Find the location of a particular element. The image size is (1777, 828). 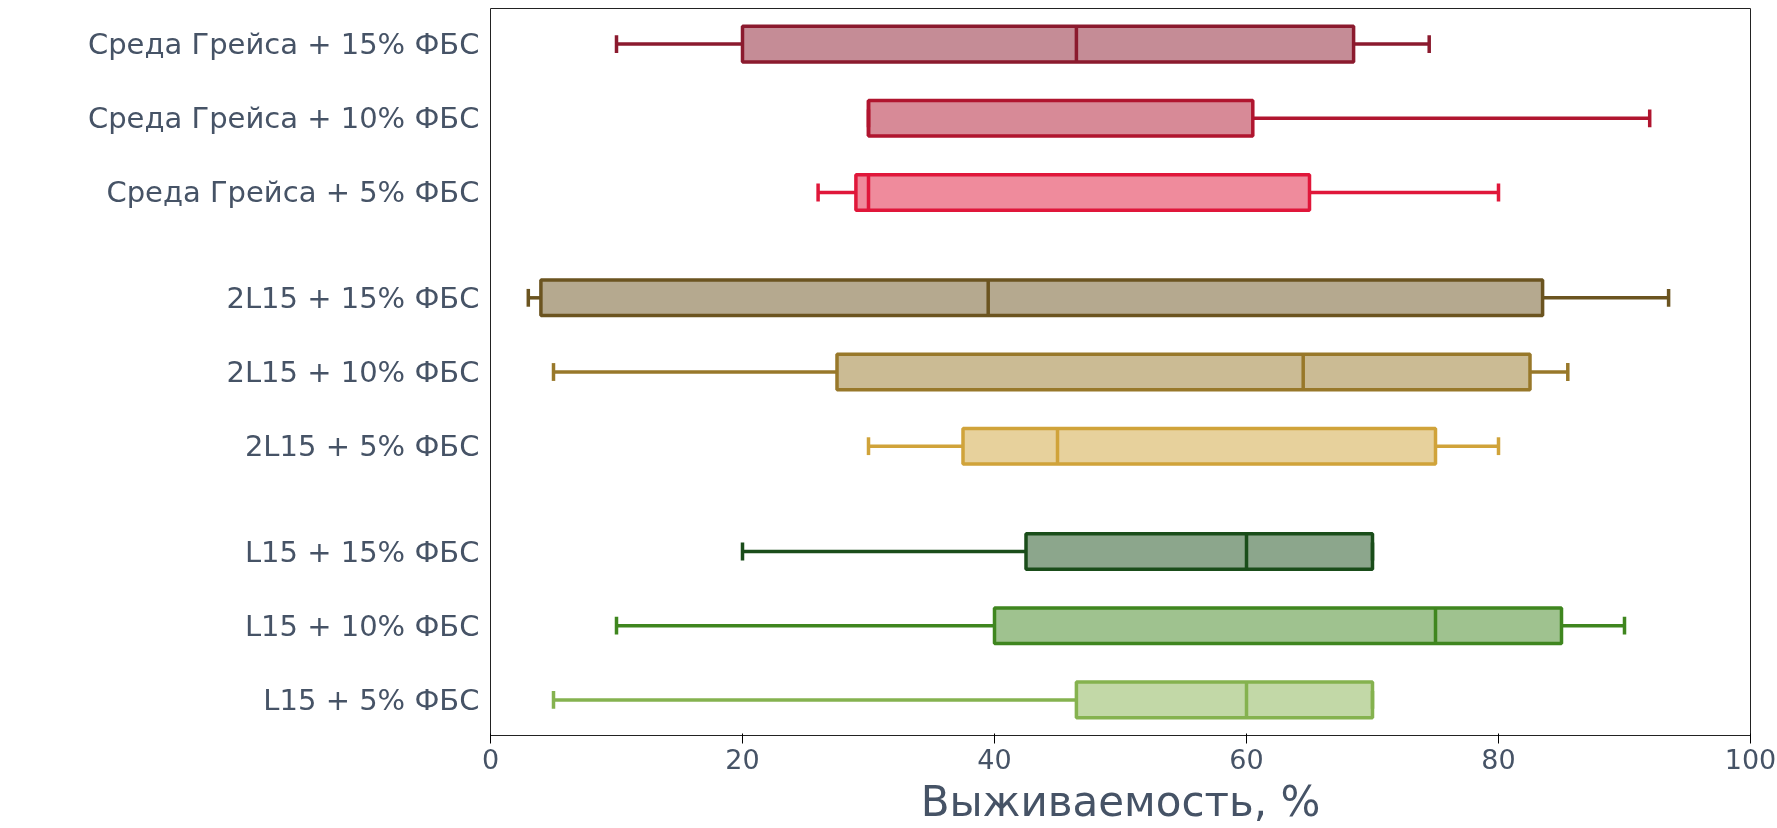

y-tick-label: 2L15 + 15% ФБС is located at coordinates (353, 297).